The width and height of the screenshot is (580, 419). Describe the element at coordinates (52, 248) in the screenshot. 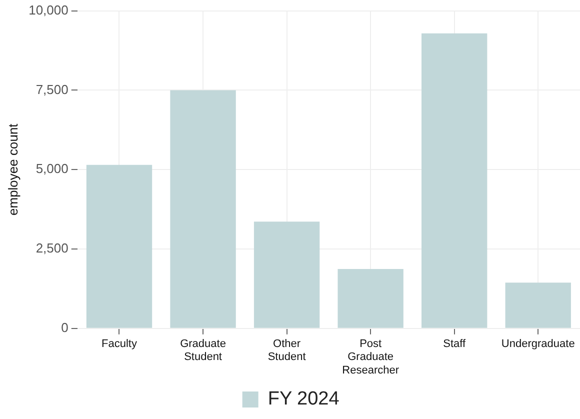

I see `y-tick-label: 2,500` at that location.